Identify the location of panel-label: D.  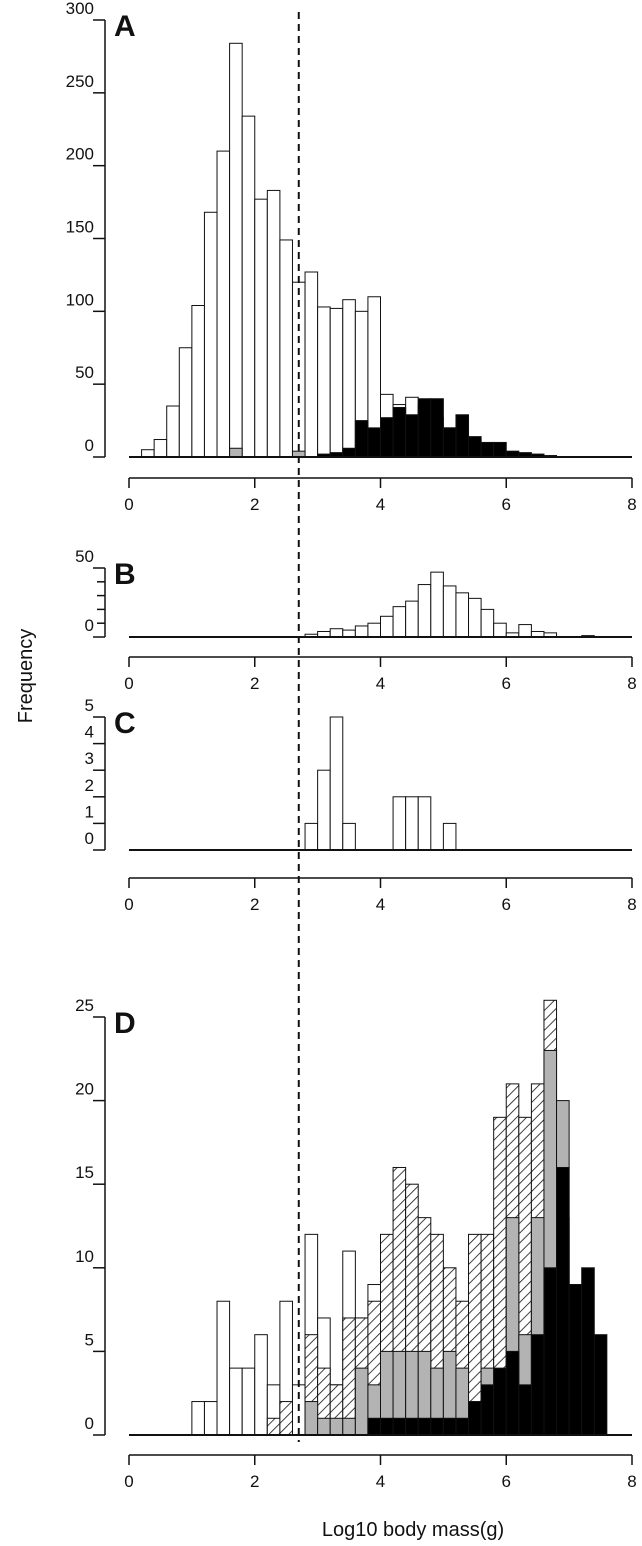
(125, 1023).